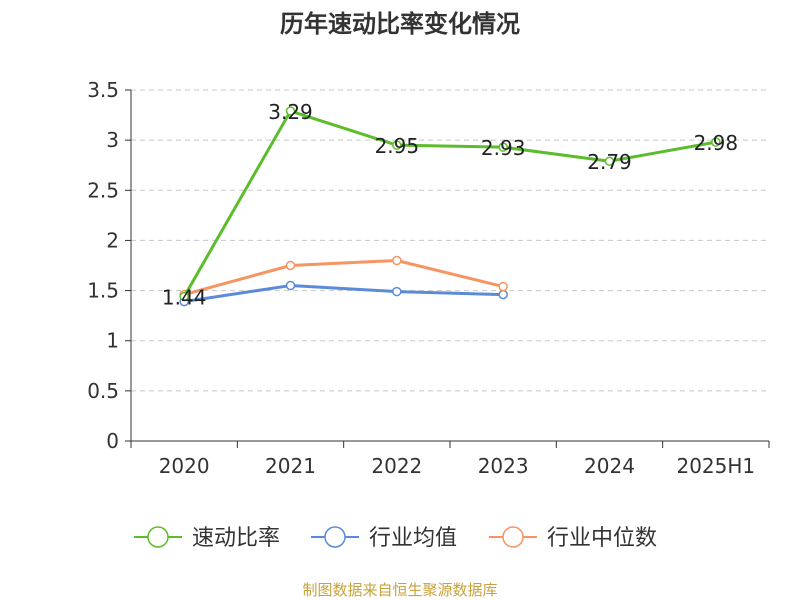 The width and height of the screenshot is (800, 600). What do you see at coordinates (112, 140) in the screenshot?
I see `y-tick-label: 3` at bounding box center [112, 140].